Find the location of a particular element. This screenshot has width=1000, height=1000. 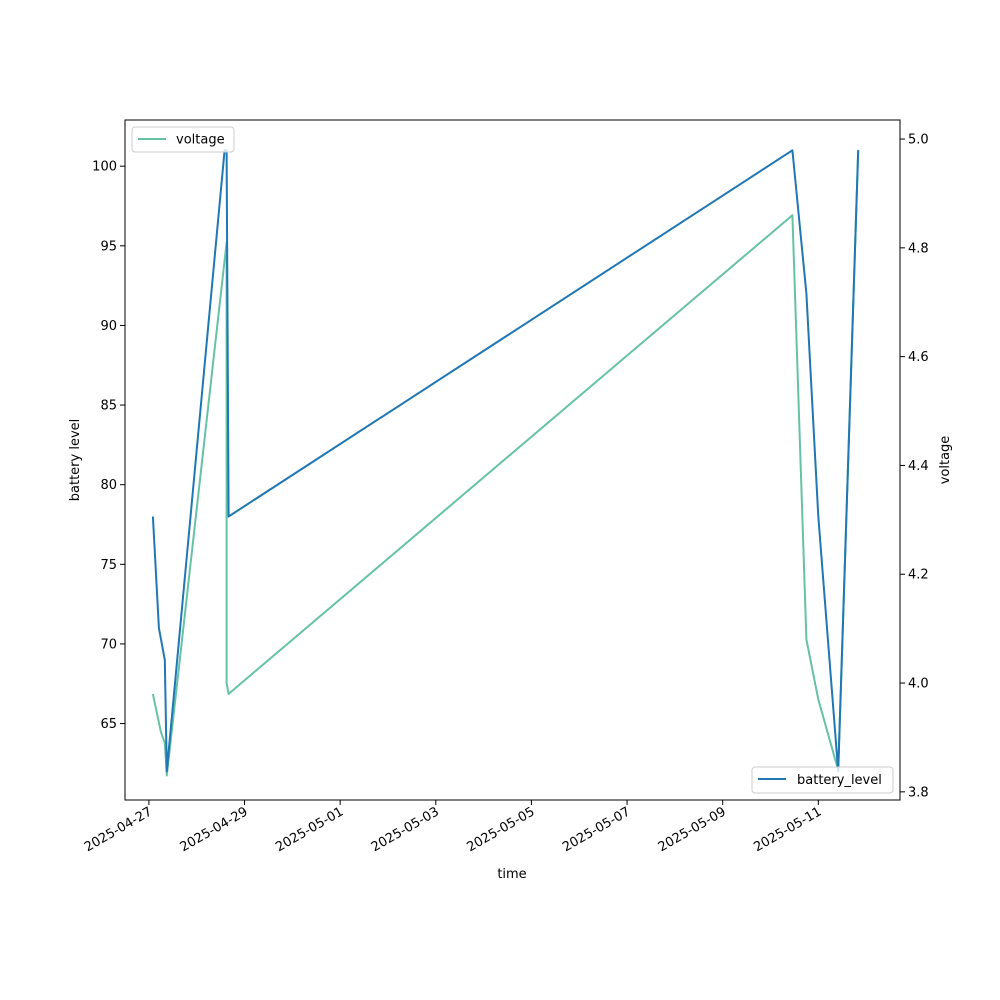

legend-voltage: voltage is located at coordinates (183, 139).